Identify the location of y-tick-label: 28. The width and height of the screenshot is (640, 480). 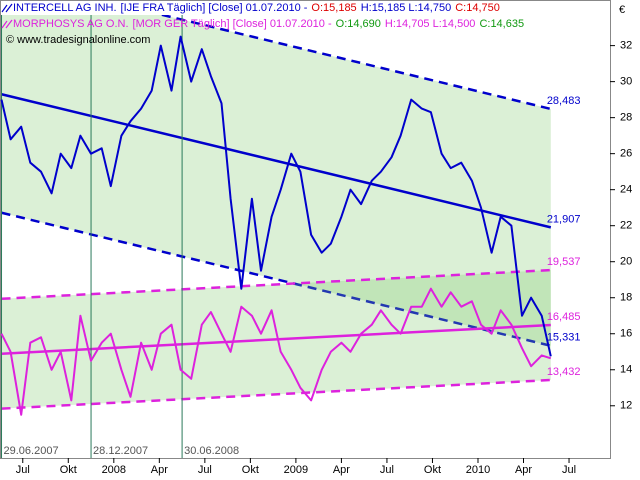
(626, 118).